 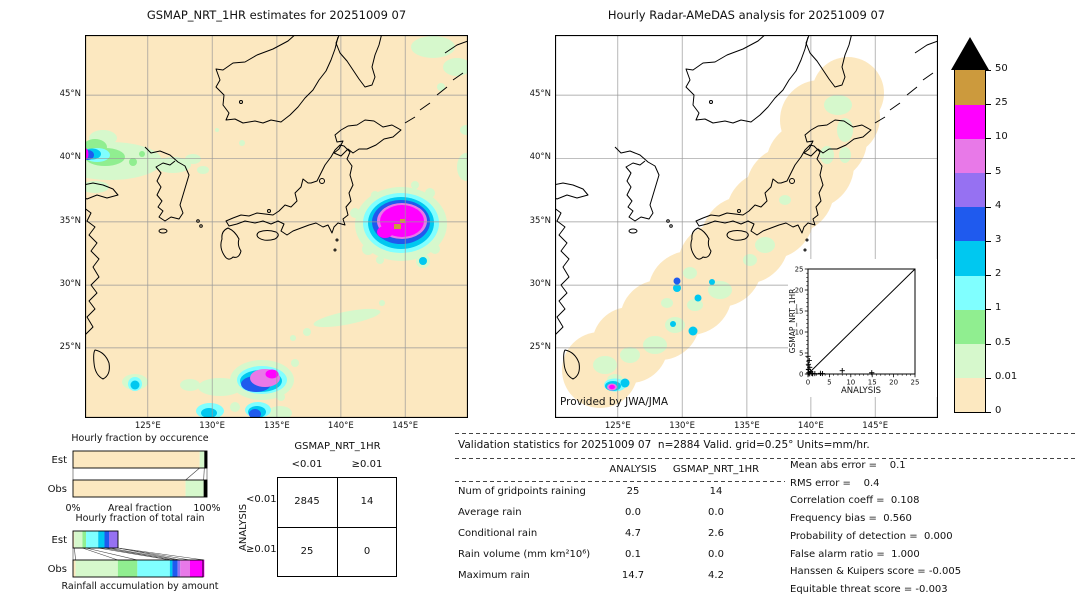 What do you see at coordinates (1006, 376) in the screenshot?
I see `colorbar-label: 0.01` at bounding box center [1006, 376].